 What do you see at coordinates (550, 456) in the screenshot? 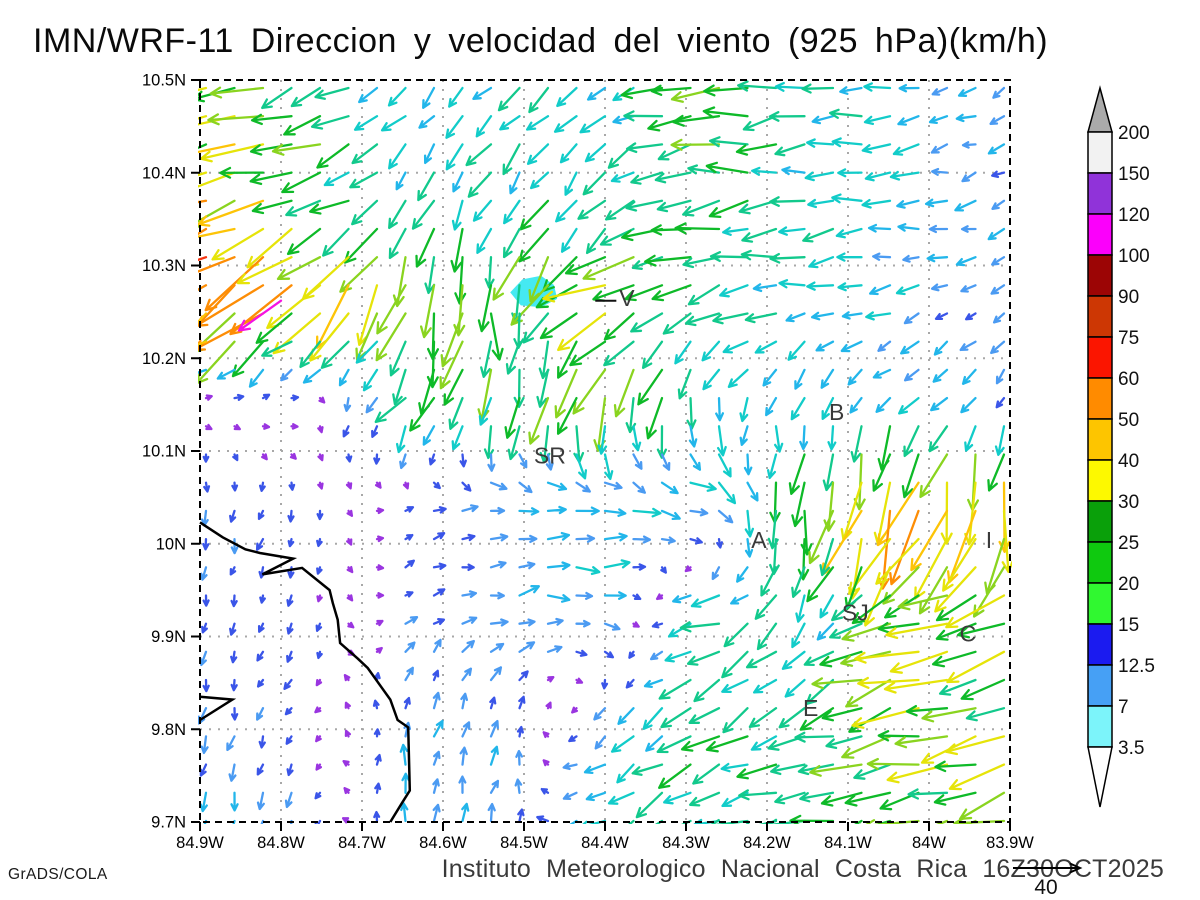
I see `station-label-sr: SR` at bounding box center [550, 456].